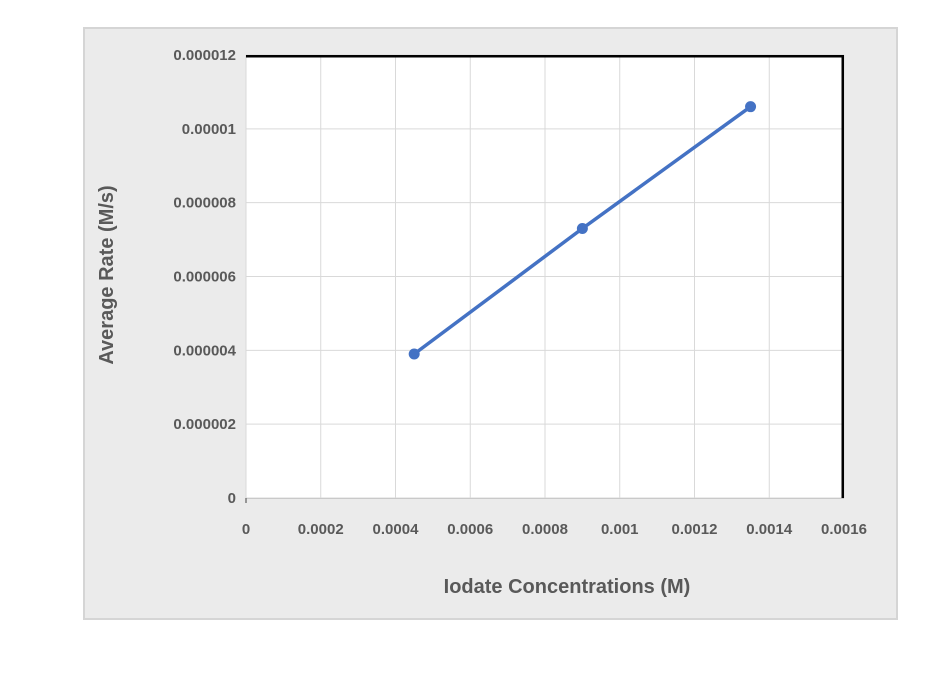 This screenshot has width=952, height=688. What do you see at coordinates (567, 587) in the screenshot?
I see `x-axis-title: Iodate Concentrations (M)` at bounding box center [567, 587].